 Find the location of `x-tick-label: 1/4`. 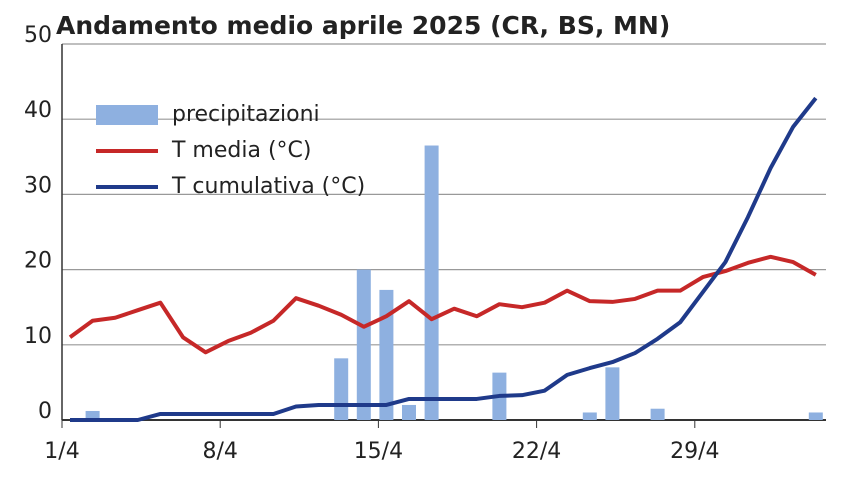

x-tick-label: 1/4 is located at coordinates (61, 451).